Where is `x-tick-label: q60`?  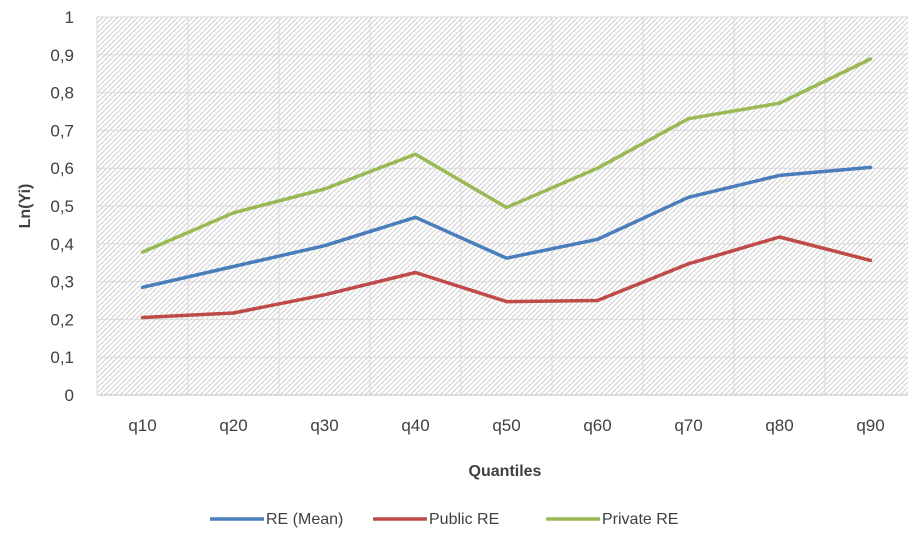 x-tick-label: q60 is located at coordinates (597, 425).